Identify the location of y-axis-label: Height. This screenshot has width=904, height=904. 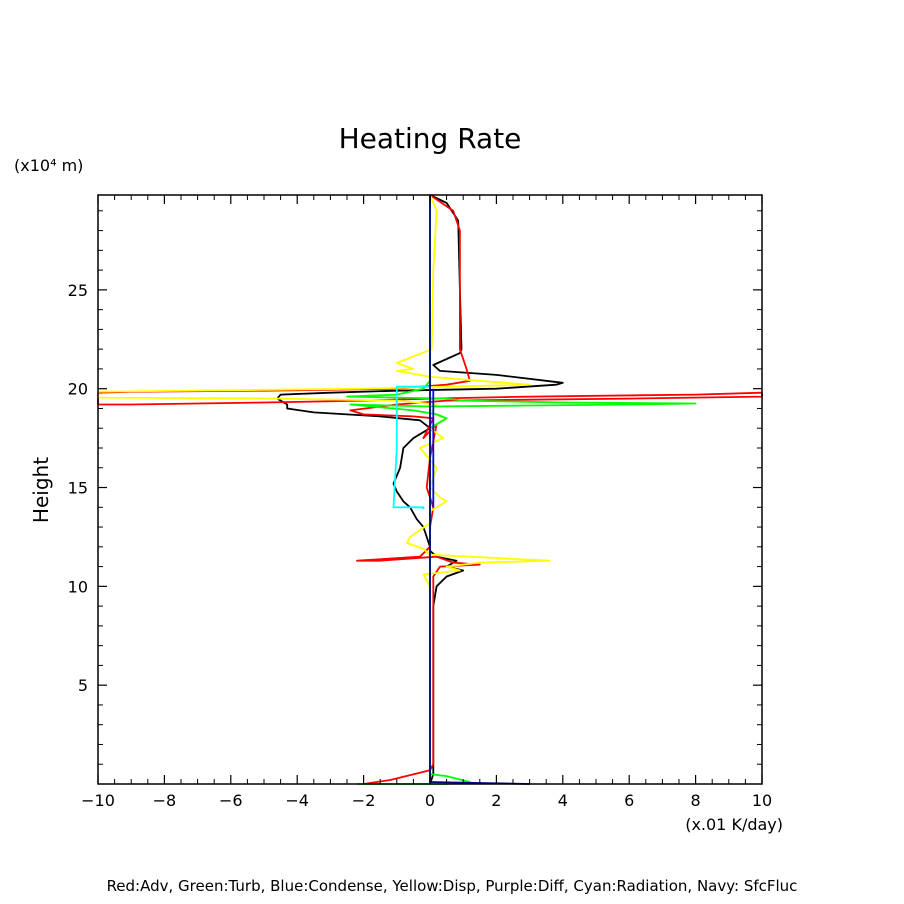
(41, 490).